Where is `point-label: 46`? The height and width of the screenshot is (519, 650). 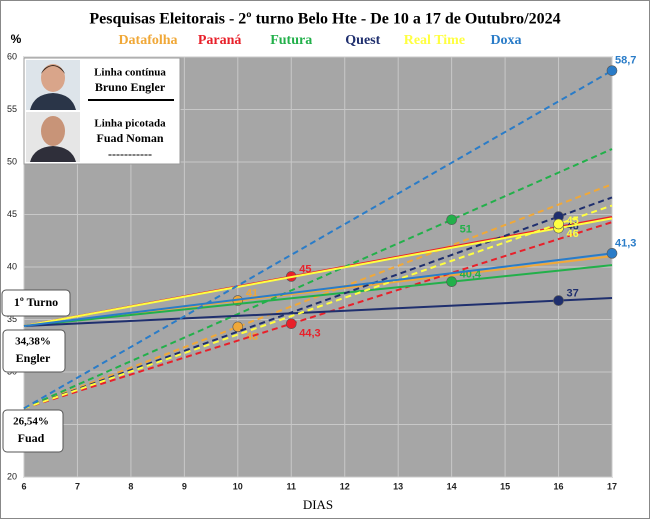
point-label: 46 is located at coordinates (573, 234).